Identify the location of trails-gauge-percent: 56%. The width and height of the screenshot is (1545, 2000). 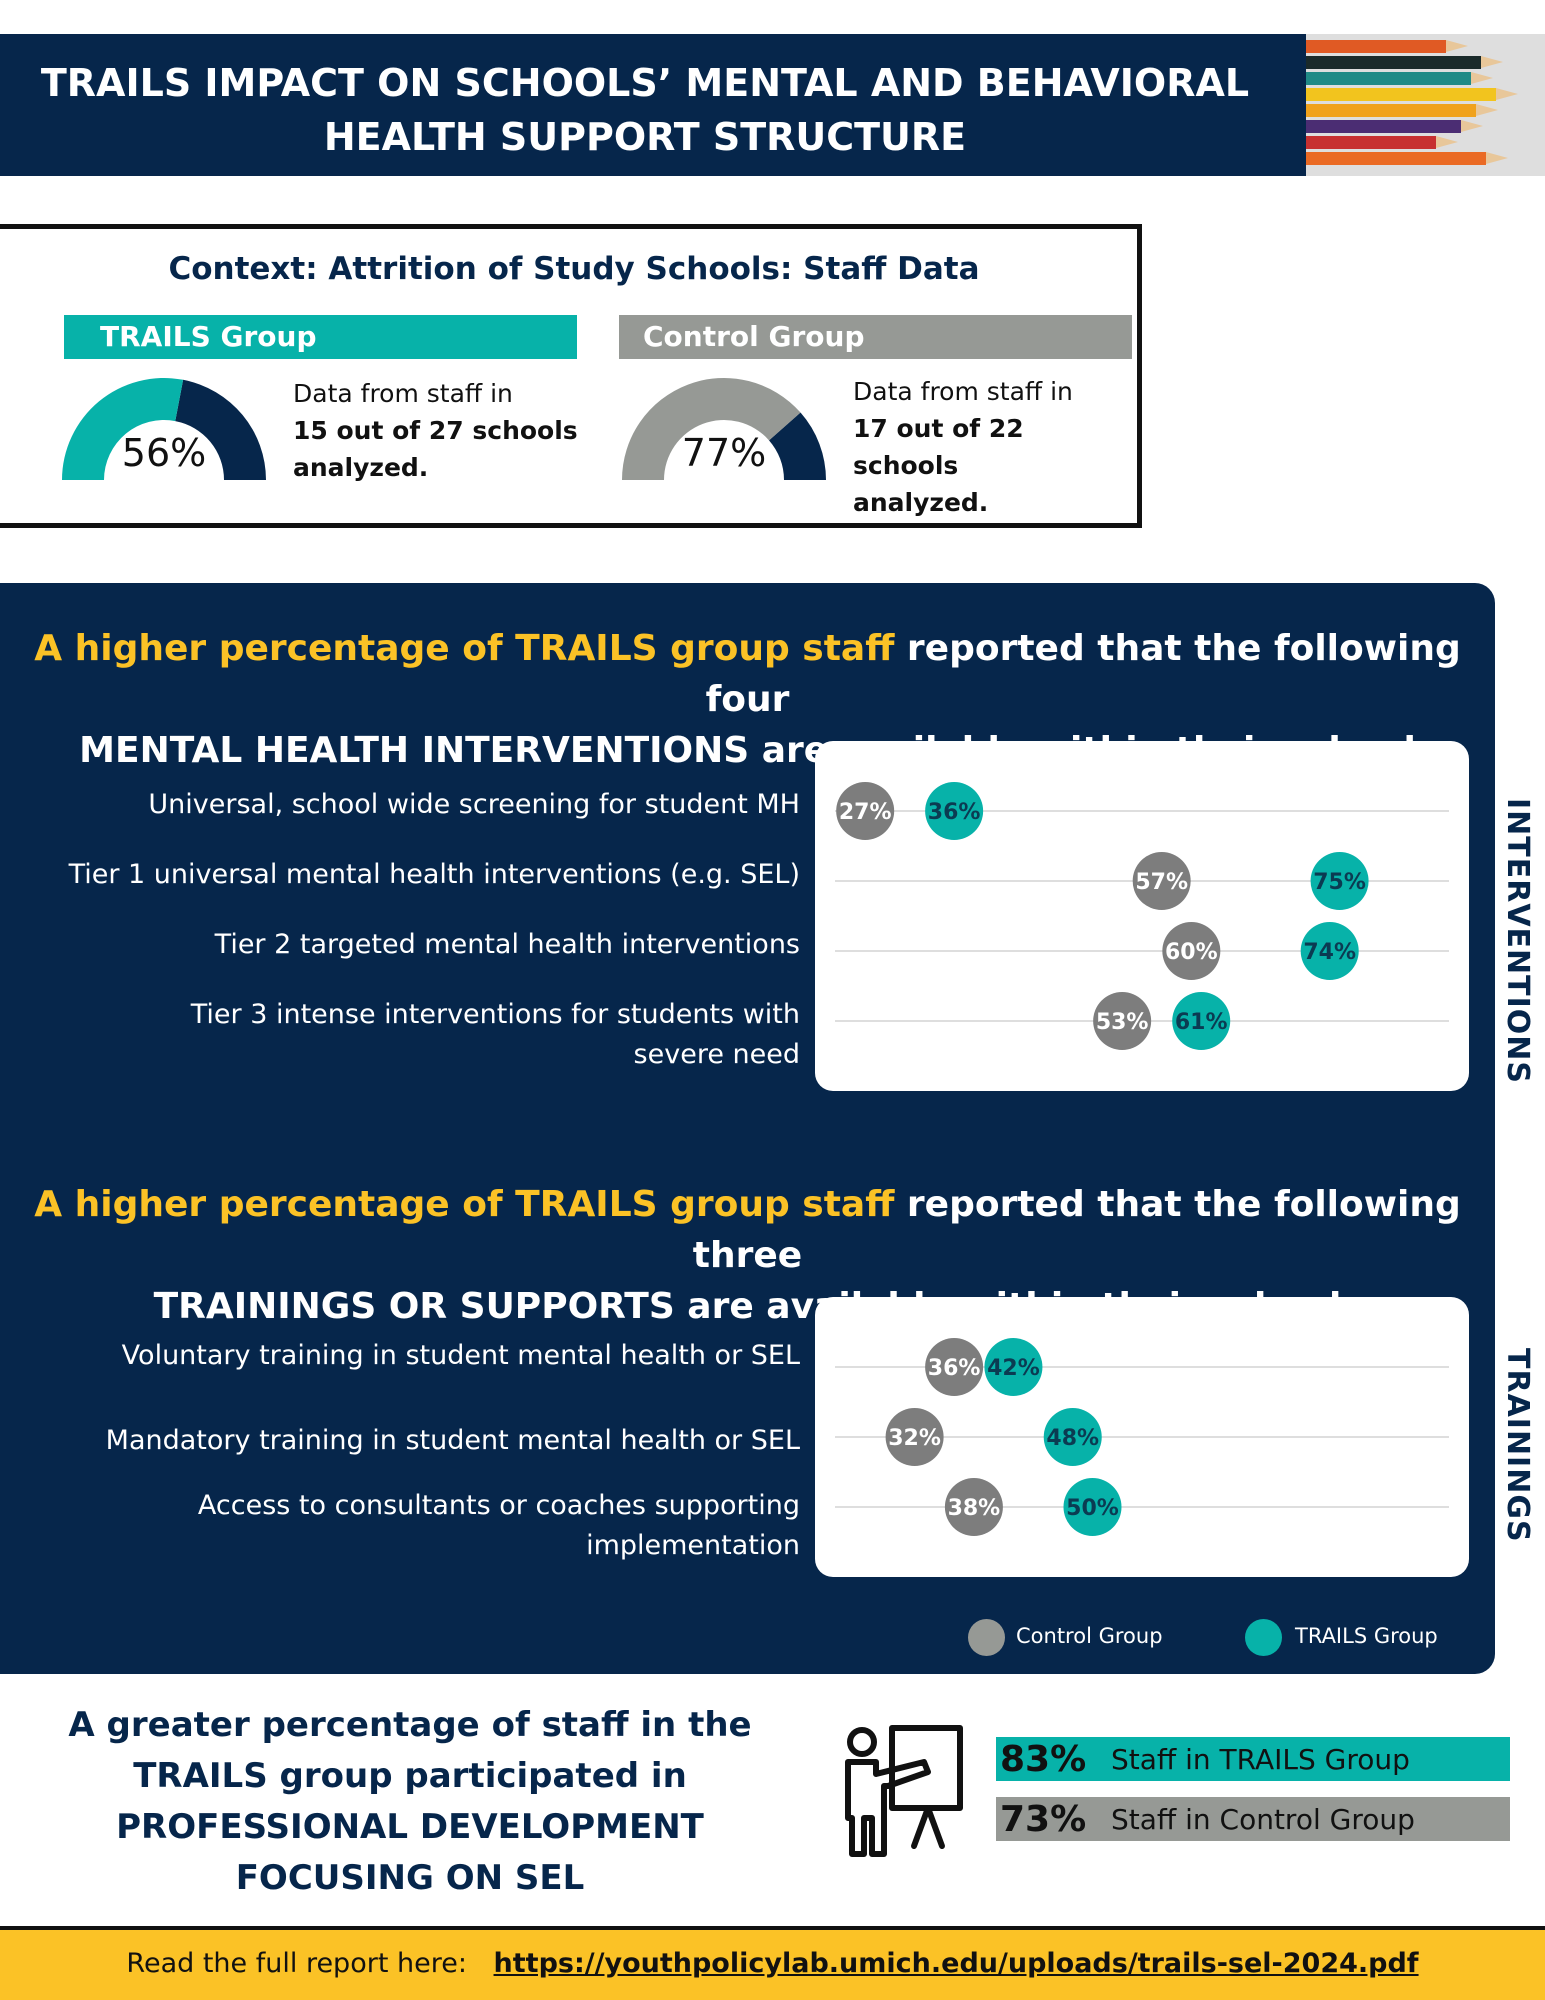
(164, 453).